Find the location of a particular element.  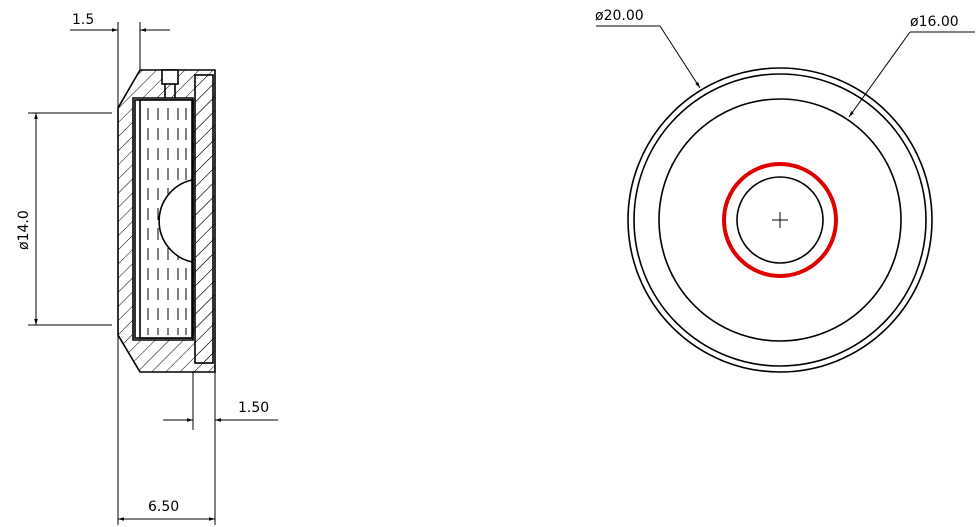

hidden-lines is located at coordinates (167, 221).